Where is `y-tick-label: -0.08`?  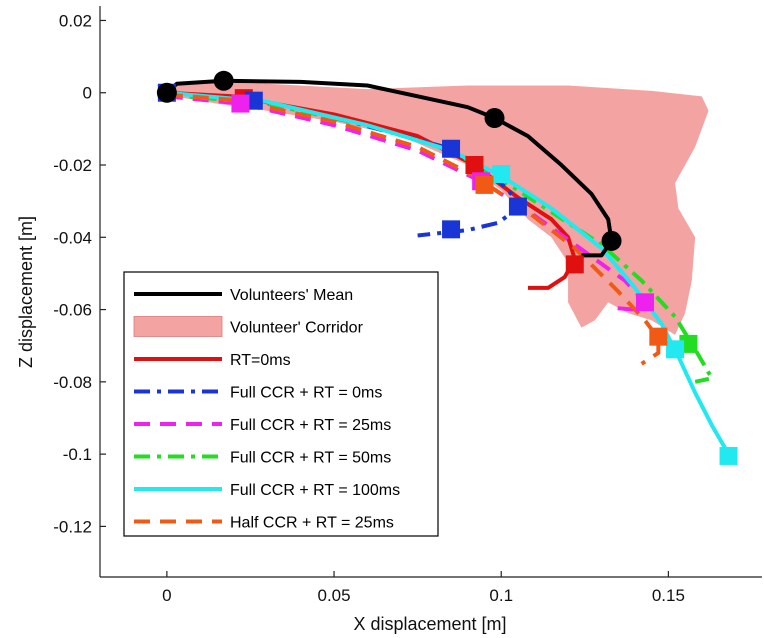
y-tick-label: -0.08 is located at coordinates (72, 382).